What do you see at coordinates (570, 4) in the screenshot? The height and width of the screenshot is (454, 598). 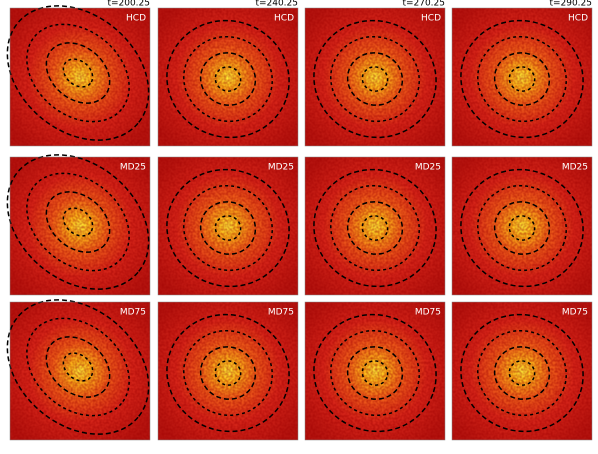 I see `time-label: t=290.25` at bounding box center [570, 4].